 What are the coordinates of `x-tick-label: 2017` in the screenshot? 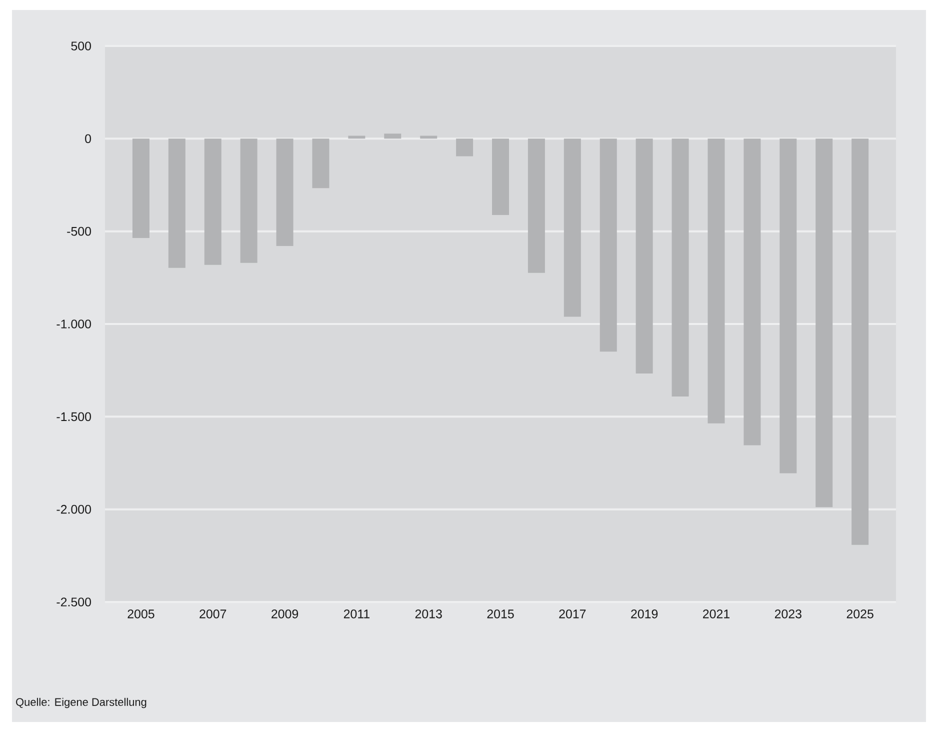 It's located at (572, 614).